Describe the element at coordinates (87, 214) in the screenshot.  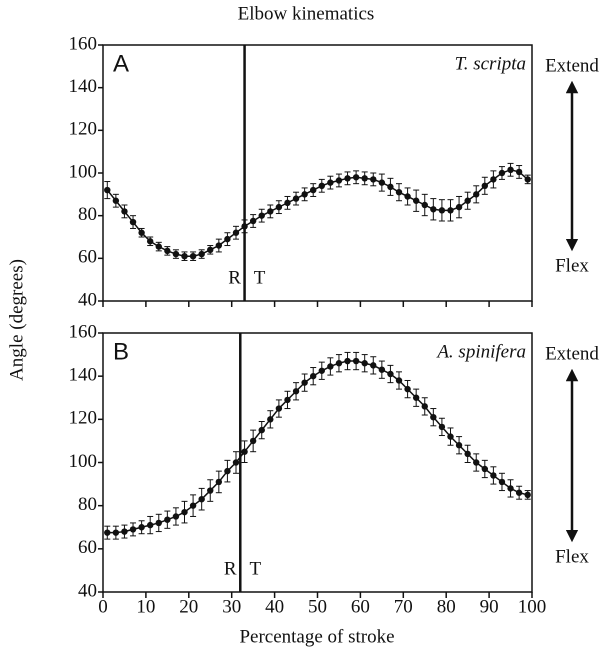
I see `y-tick-label: 80` at that location.